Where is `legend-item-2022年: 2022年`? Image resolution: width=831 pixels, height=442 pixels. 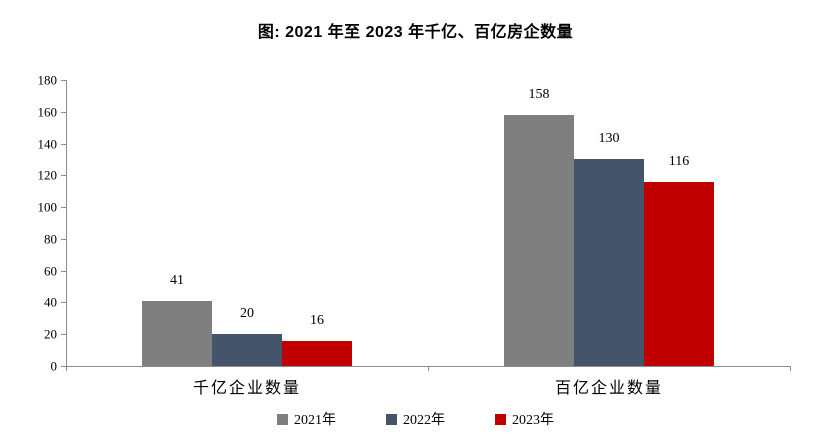 legend-item-2022年: 2022年 is located at coordinates (415, 419).